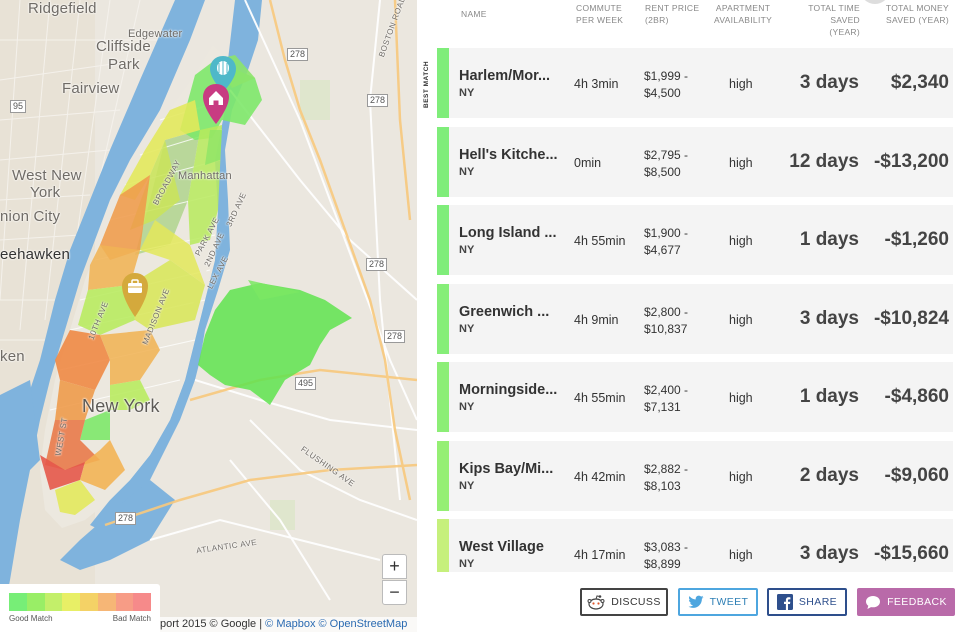 This screenshot has width=967, height=632. What do you see at coordinates (743, 14) in the screenshot?
I see `header-availability: APARTMENT AVAILABILITY` at bounding box center [743, 14].